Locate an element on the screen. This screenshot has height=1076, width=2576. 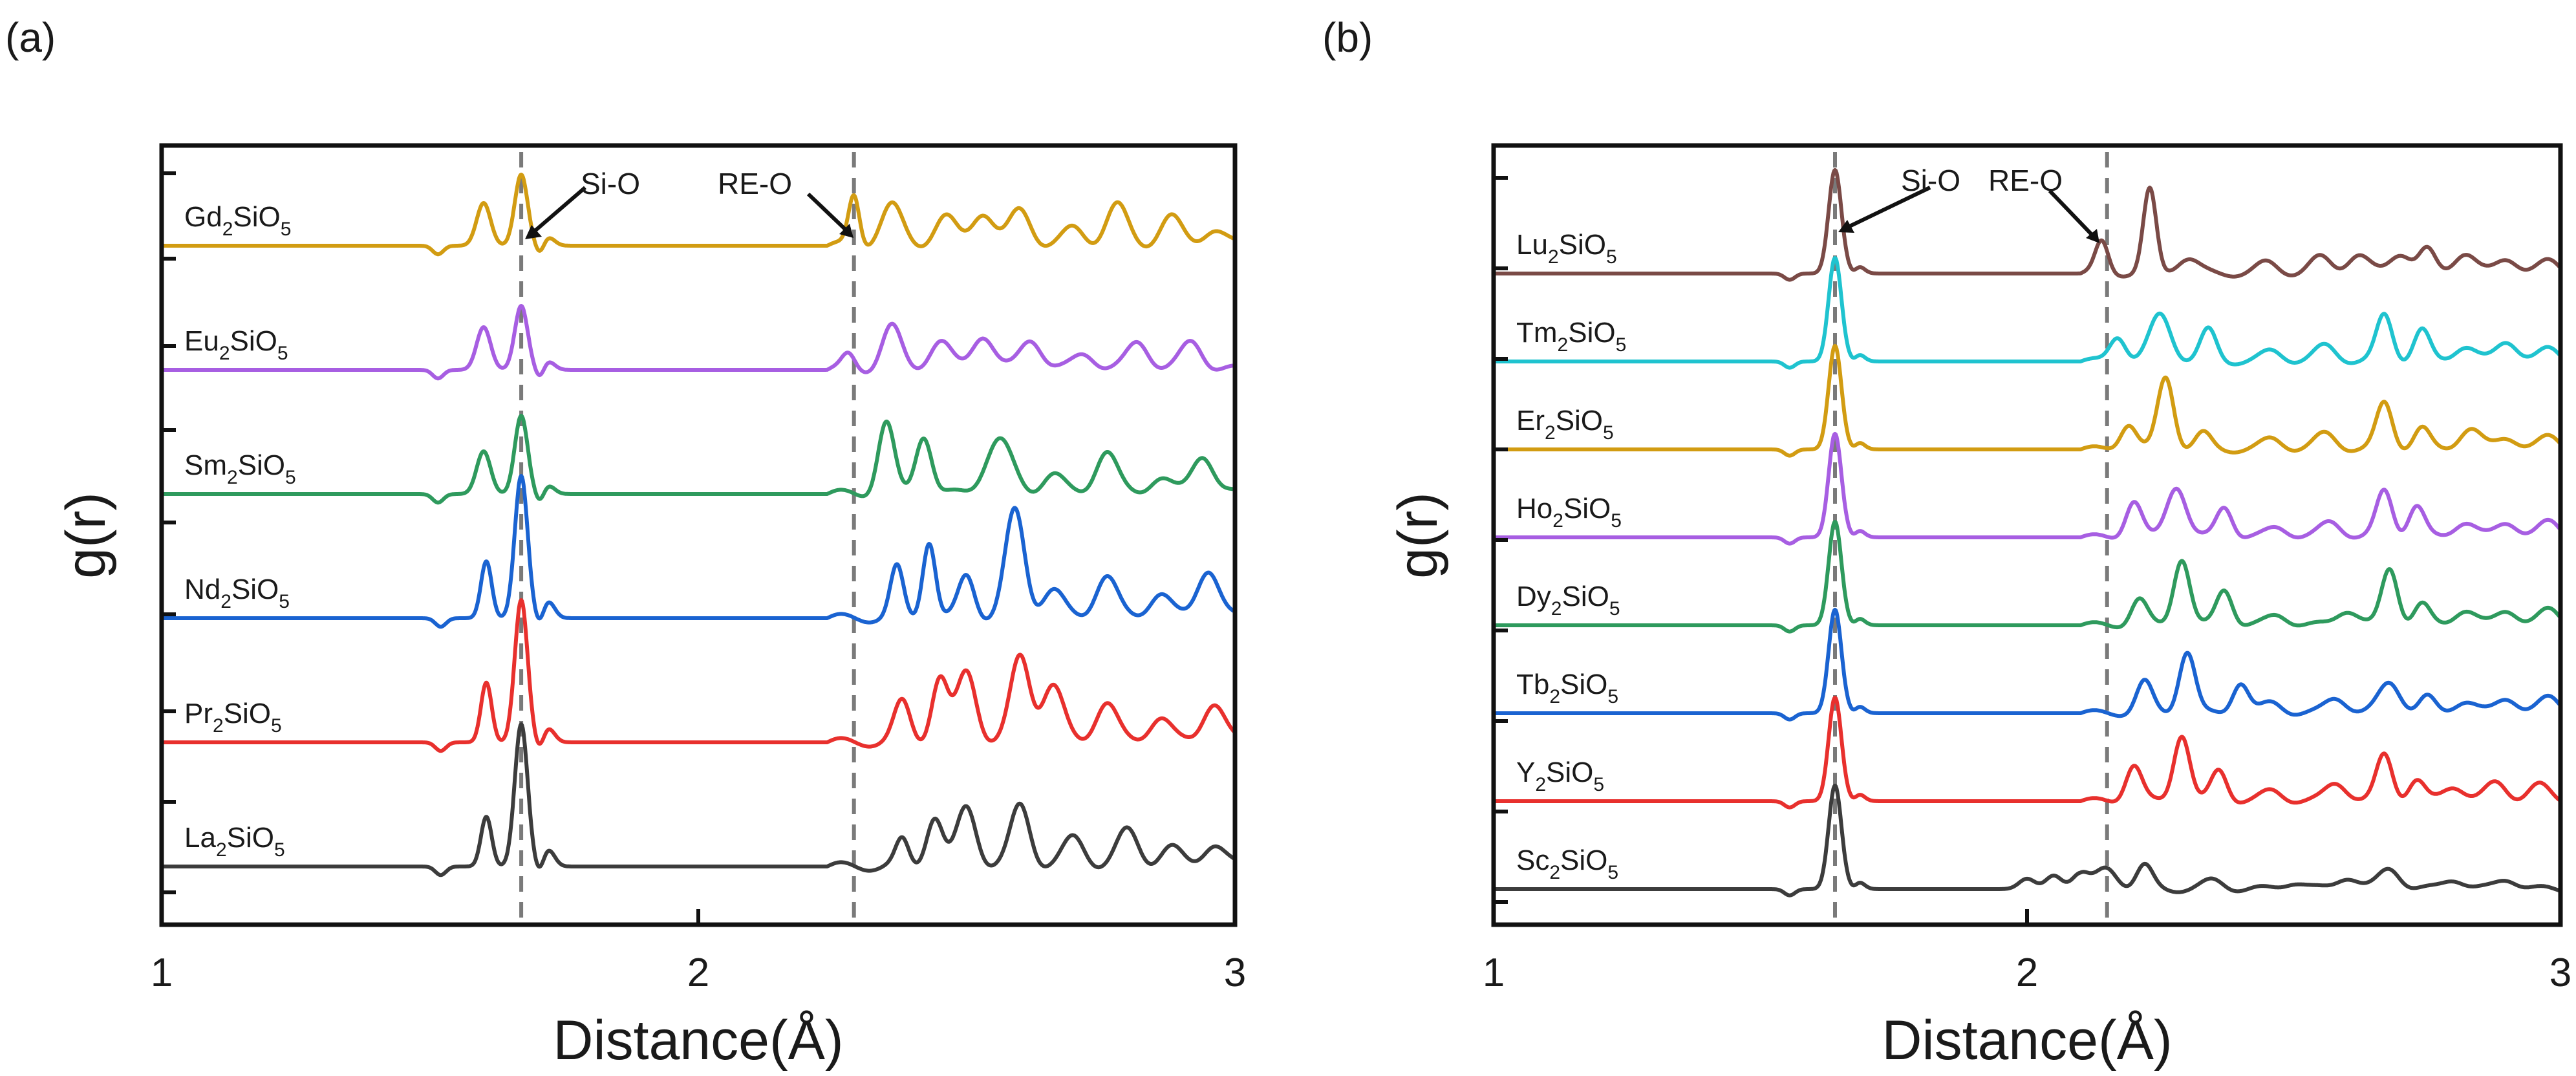
series-label-b-Ho2SiO5: Ho2SiO5 is located at coordinates (1569, 512).